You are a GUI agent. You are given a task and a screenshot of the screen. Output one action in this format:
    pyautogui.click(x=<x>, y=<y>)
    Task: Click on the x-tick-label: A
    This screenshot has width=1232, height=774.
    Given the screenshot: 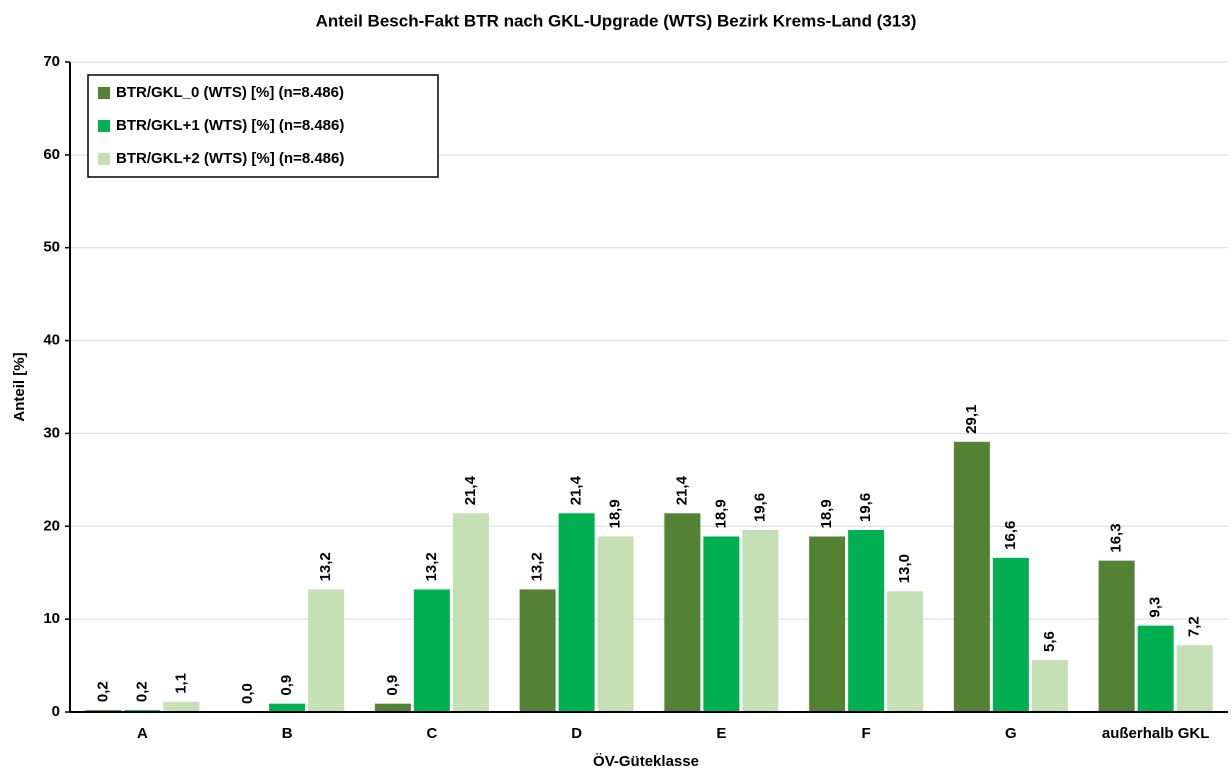 What is the action you would take?
    pyautogui.click(x=142, y=733)
    